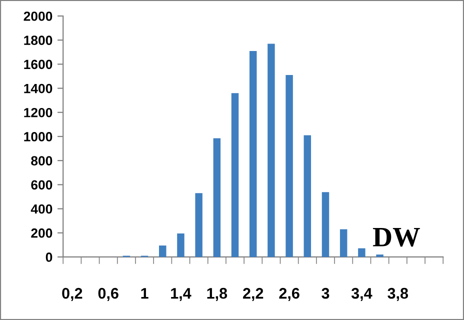 The height and width of the screenshot is (320, 464). What do you see at coordinates (49, 257) in the screenshot?
I see `y-tick-label: 0` at bounding box center [49, 257].